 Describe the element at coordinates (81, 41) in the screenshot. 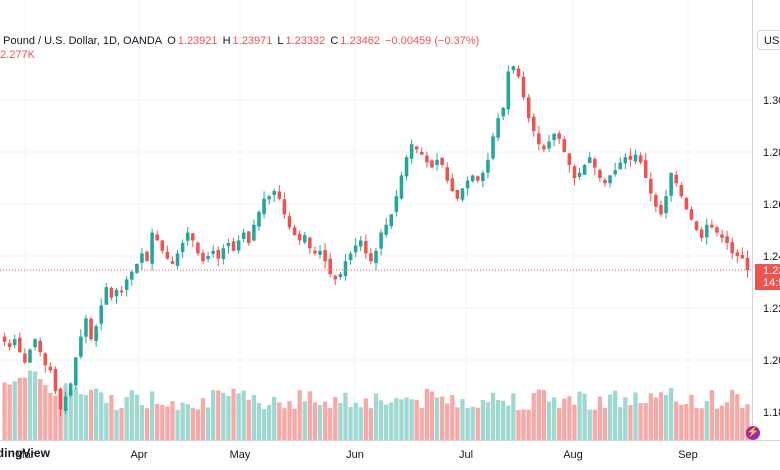

I see `symbol-title: h Pound / U.S. Dollar, 1D, OANDA` at that location.